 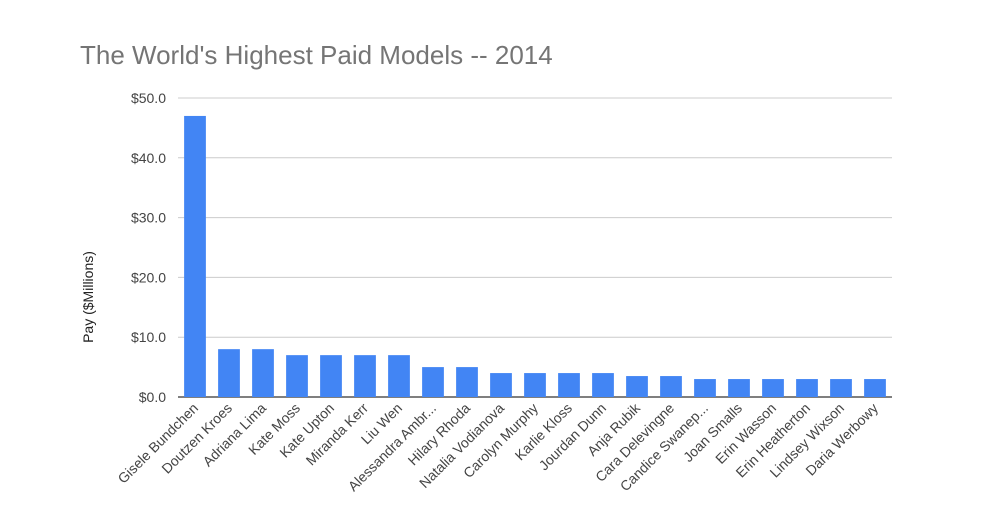 I want to click on y-tick-label: $50.0, so click(x=148, y=98).